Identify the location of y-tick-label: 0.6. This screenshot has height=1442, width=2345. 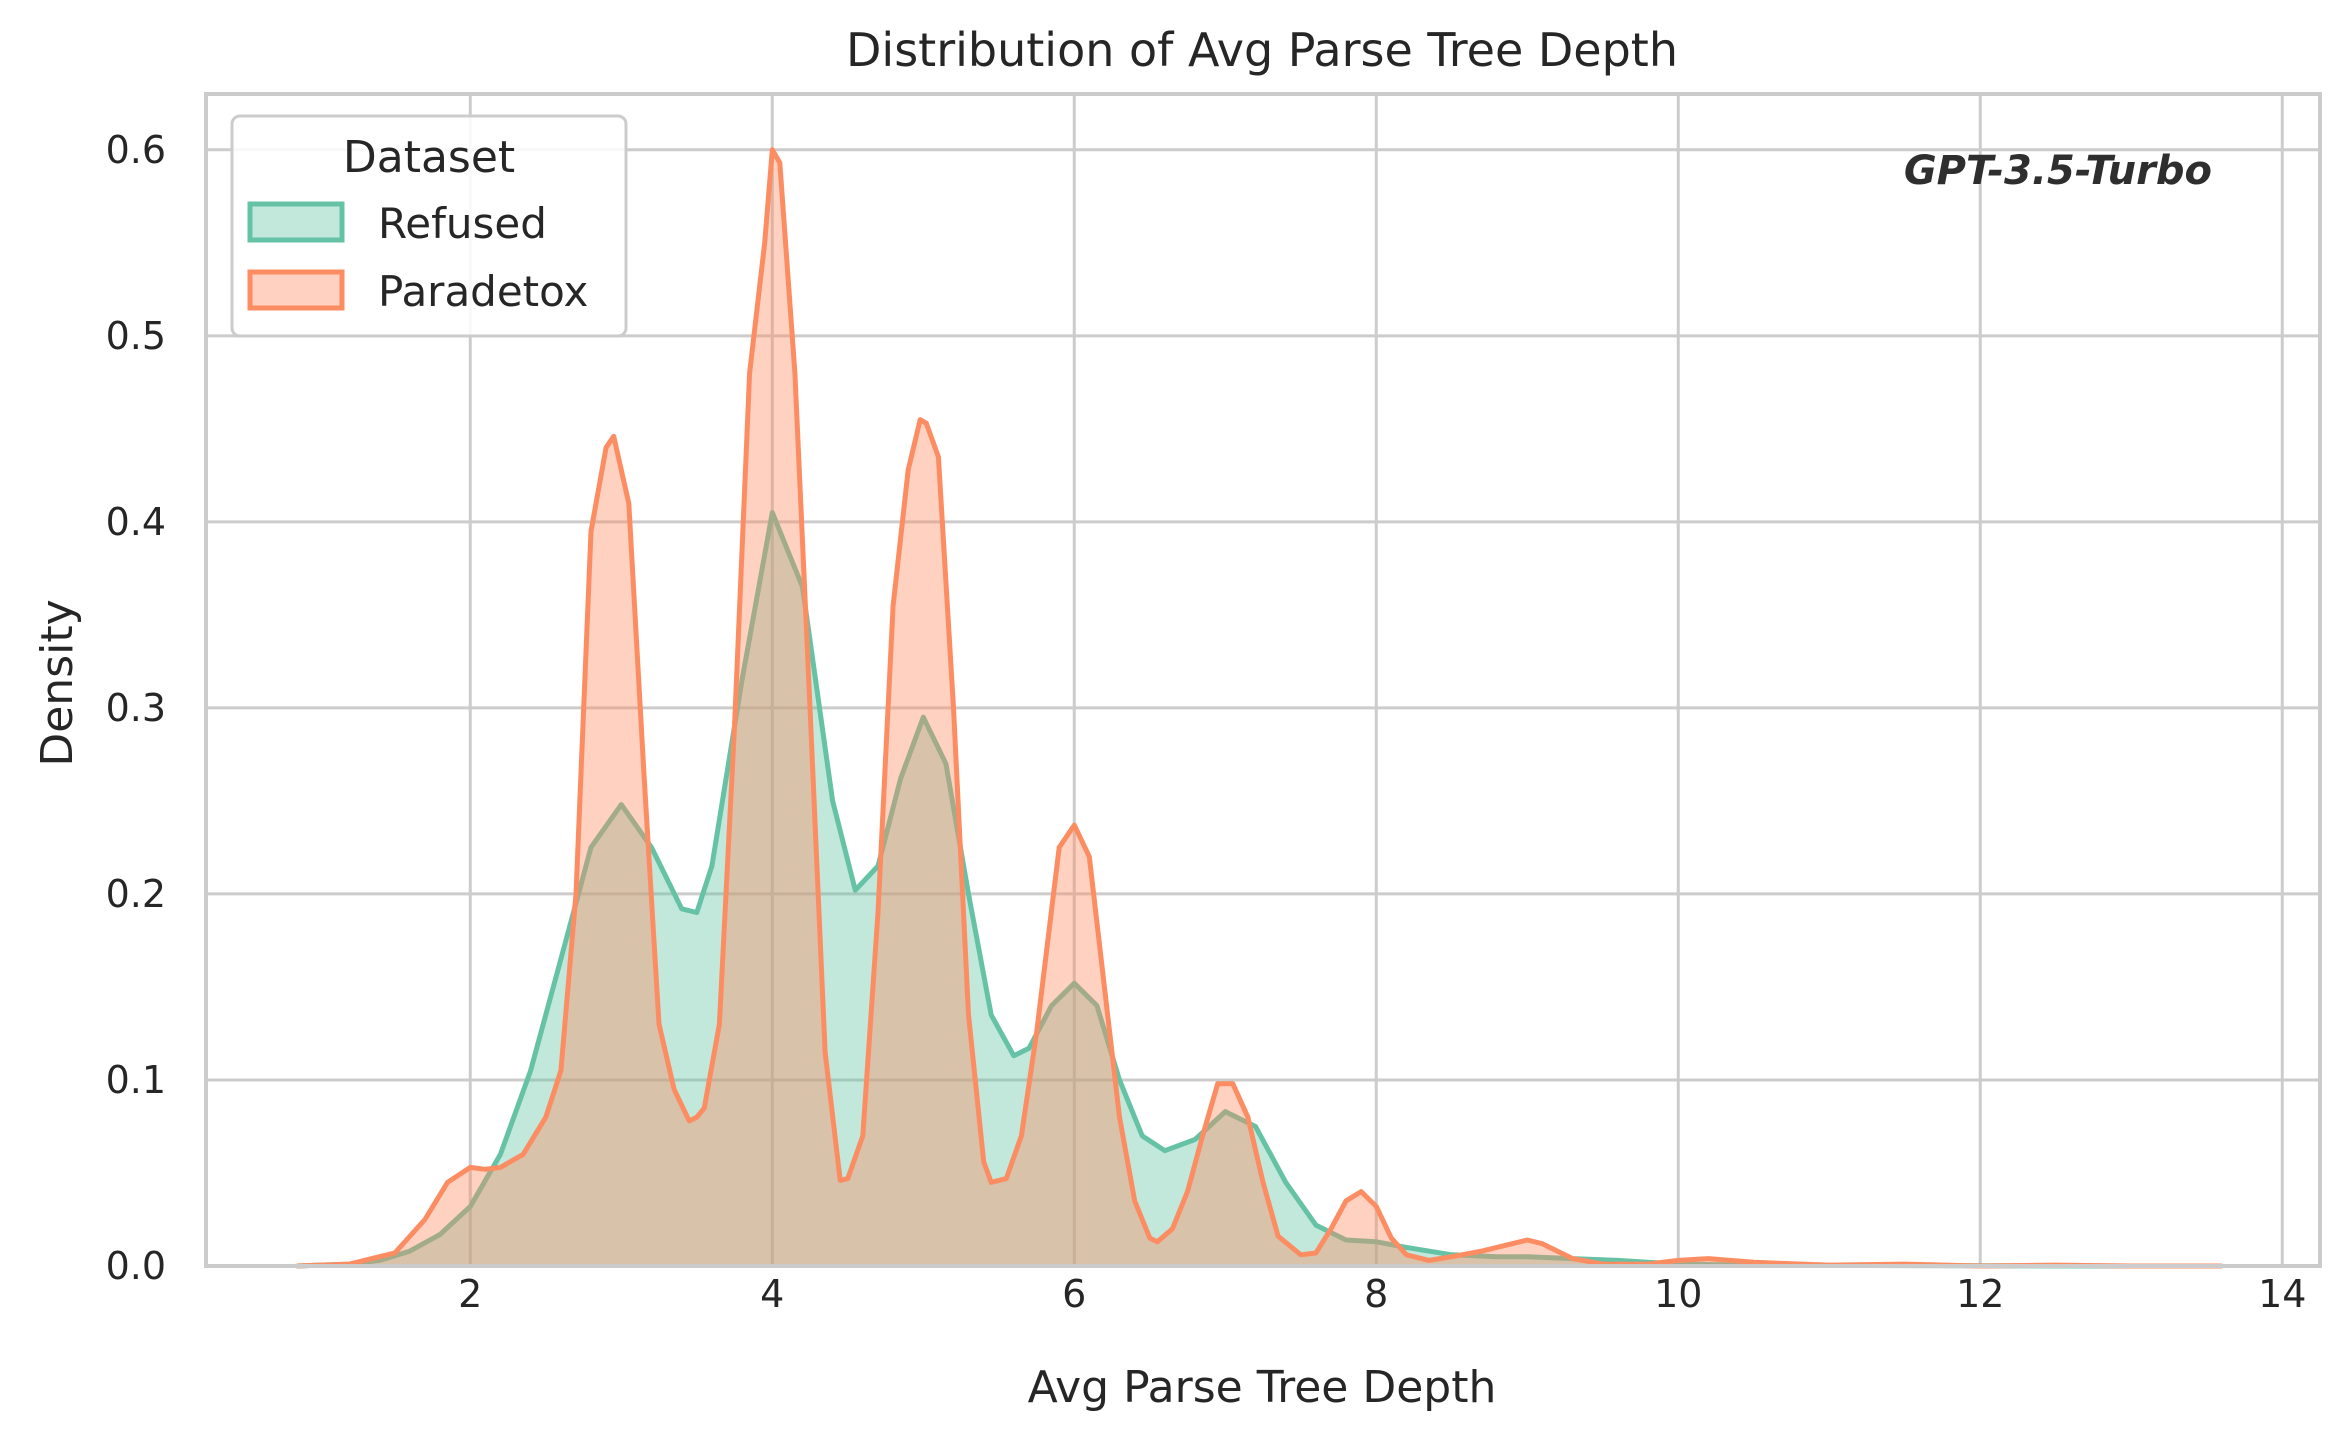
(136, 150).